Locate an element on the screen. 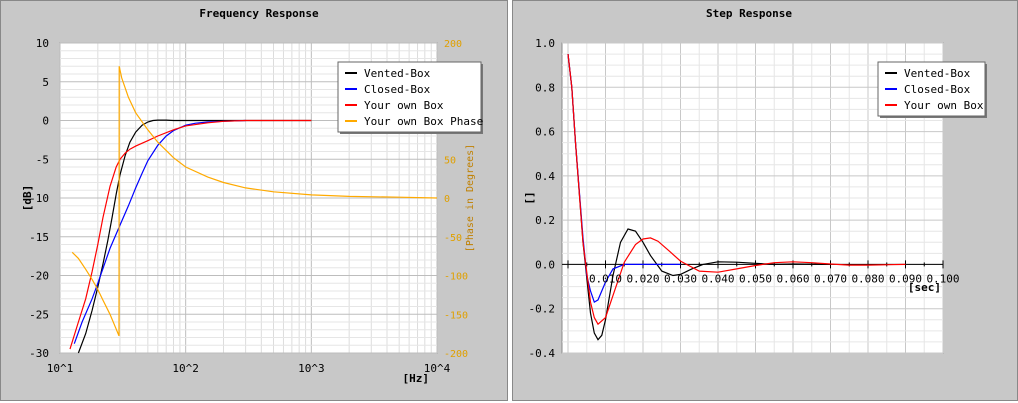  y-tick-label: 0.8 is located at coordinates (545, 87).